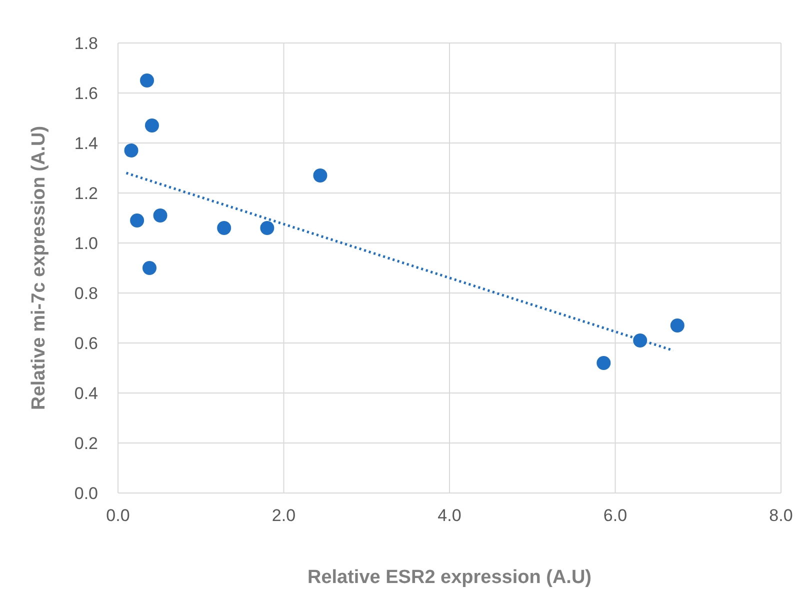  Describe the element at coordinates (86, 194) in the screenshot. I see `y-tick-label: 1.2` at that location.